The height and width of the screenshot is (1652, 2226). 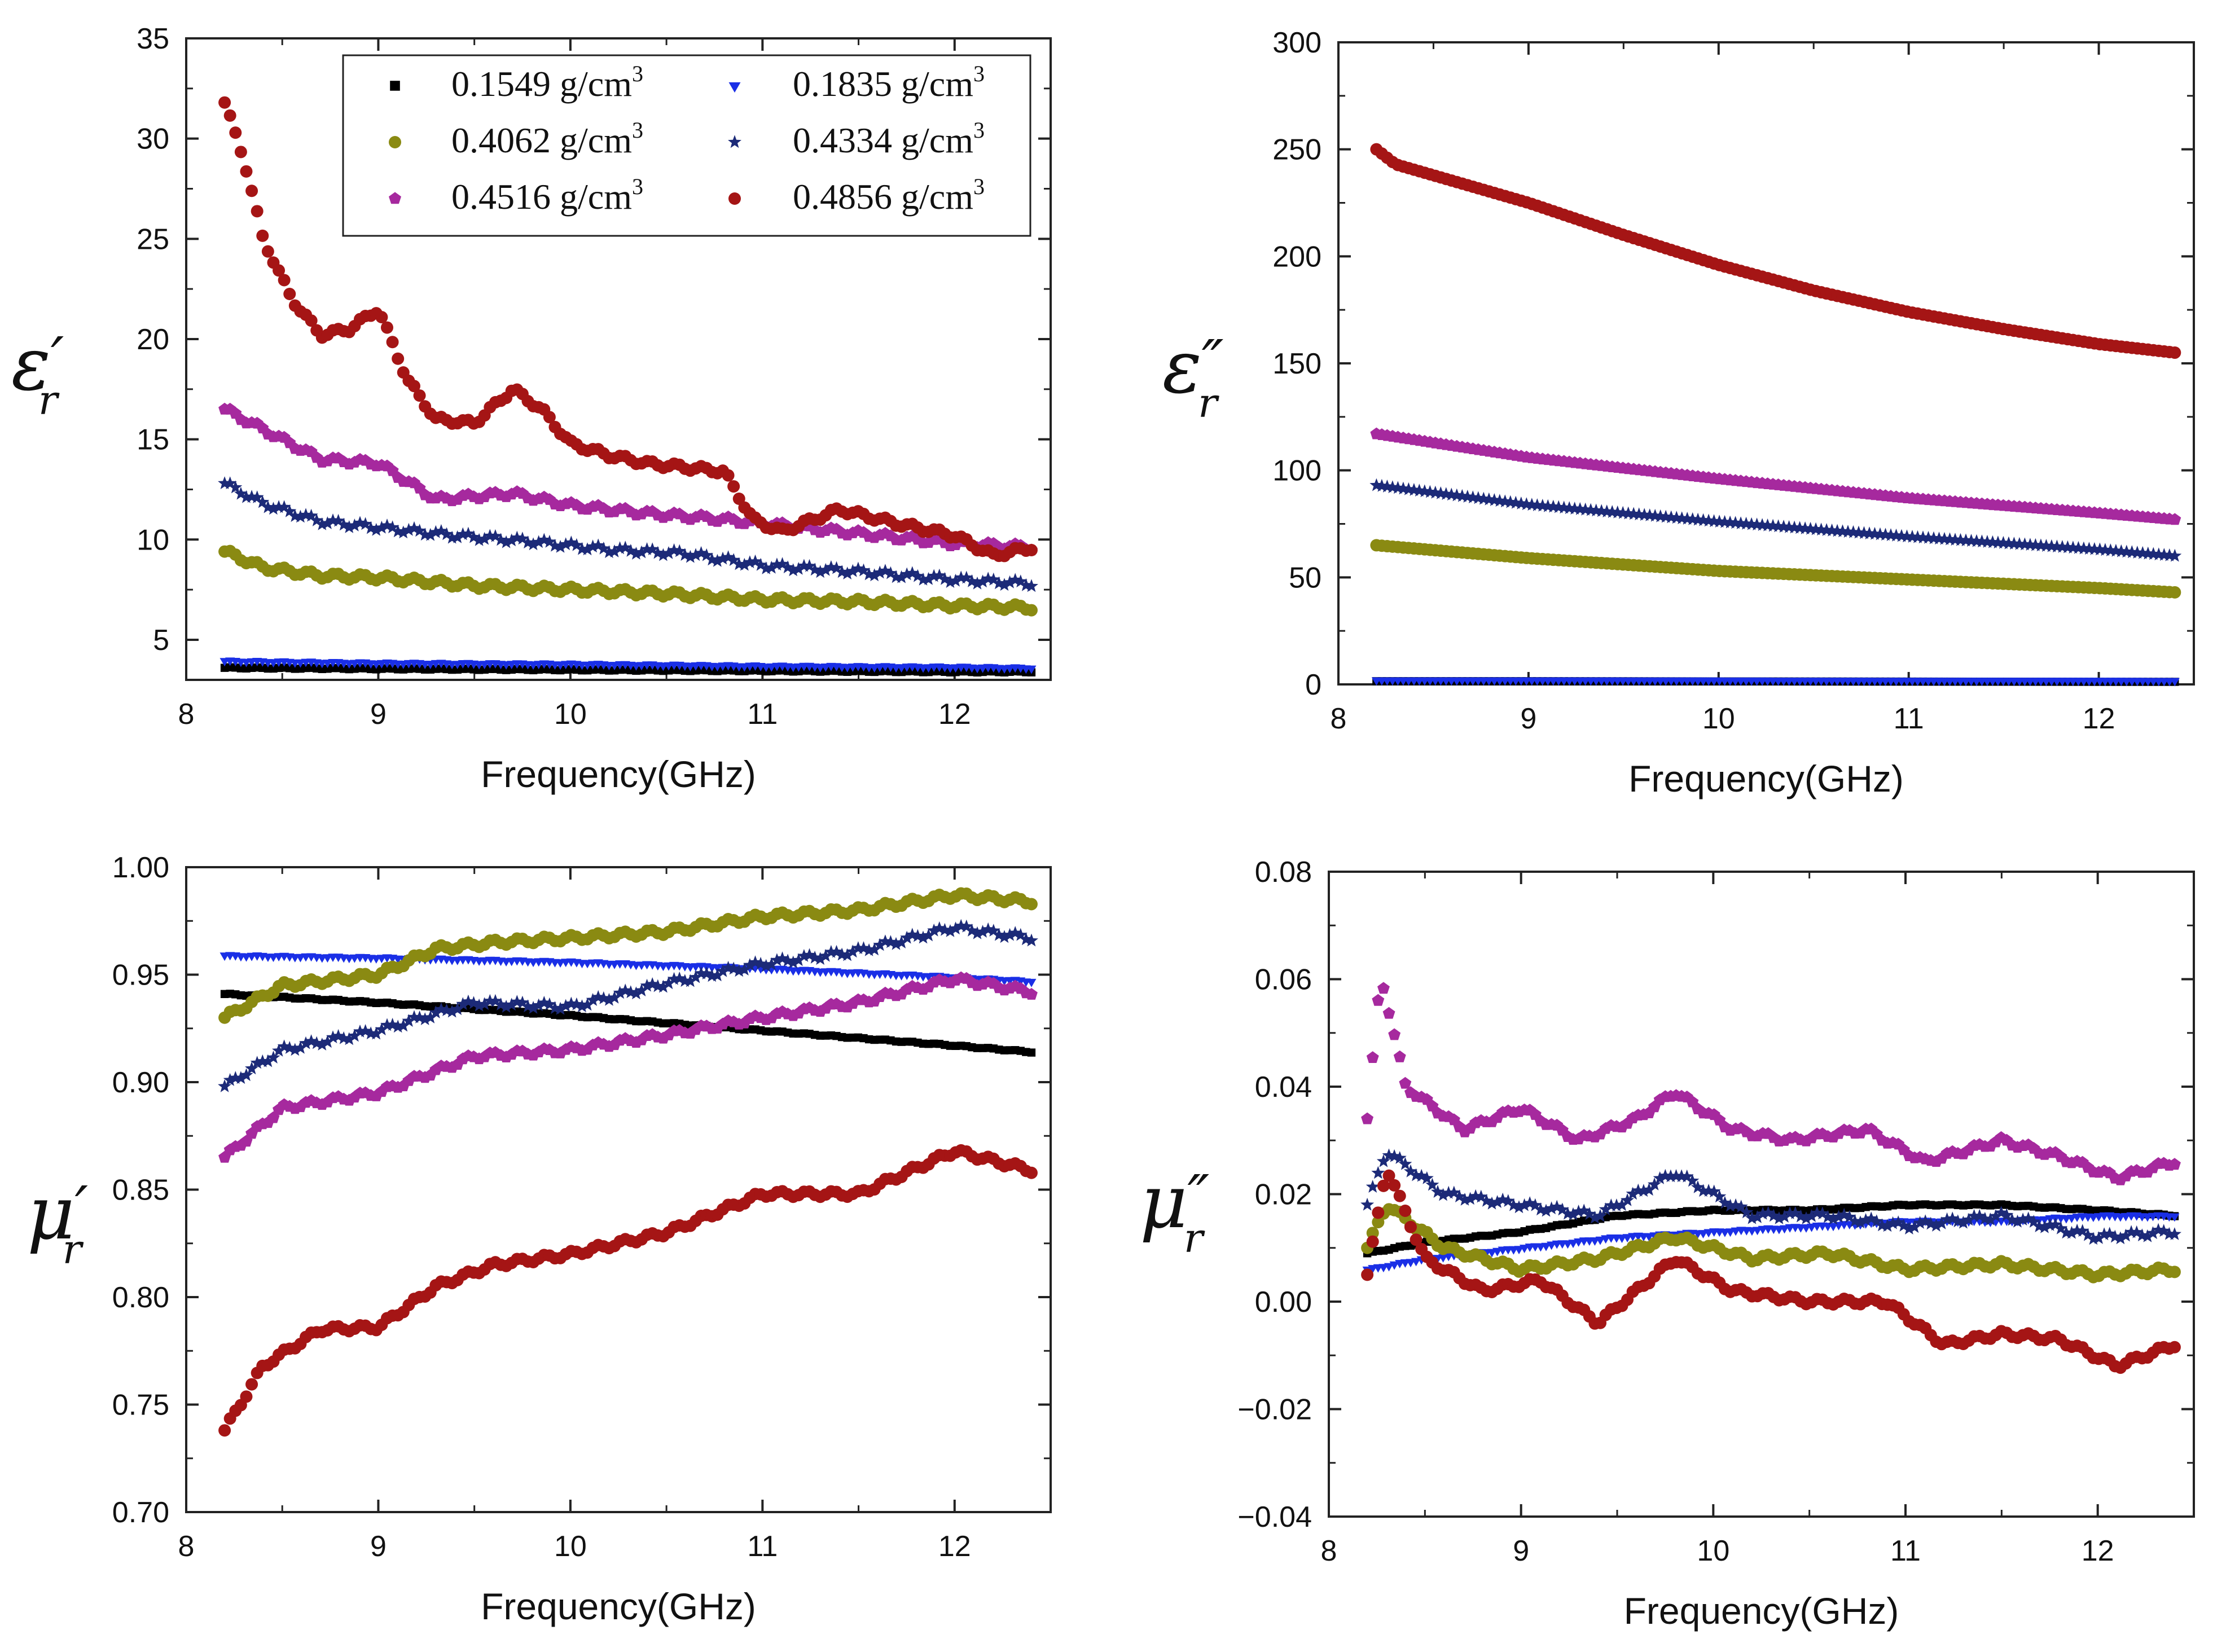 What do you see at coordinates (1313, 685) in the screenshot?
I see `y-tick-label: 0` at bounding box center [1313, 685].